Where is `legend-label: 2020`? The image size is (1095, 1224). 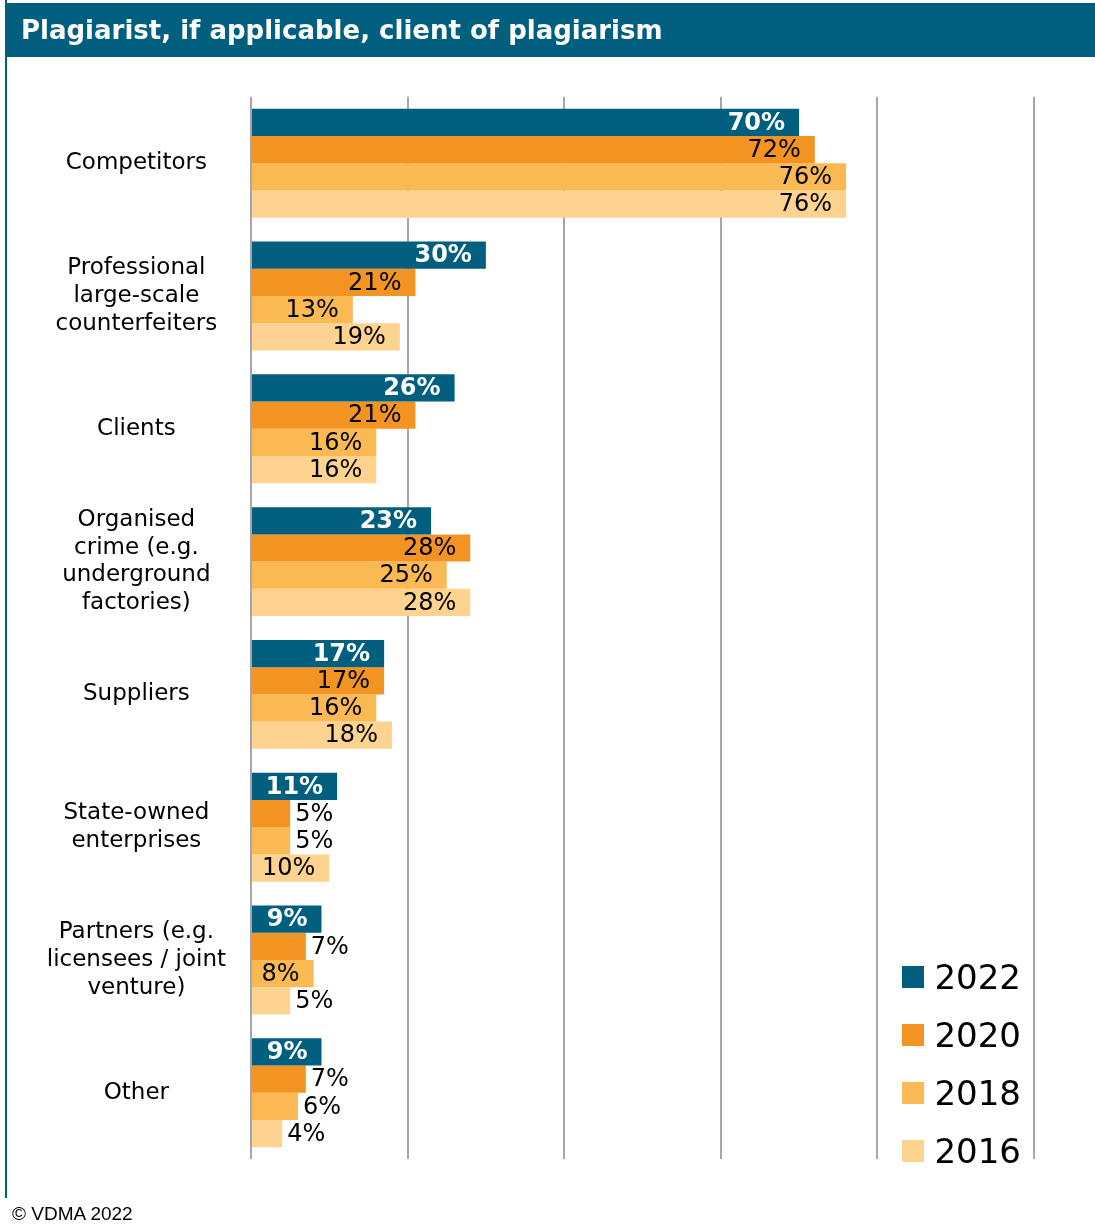 legend-label: 2020 is located at coordinates (977, 1035).